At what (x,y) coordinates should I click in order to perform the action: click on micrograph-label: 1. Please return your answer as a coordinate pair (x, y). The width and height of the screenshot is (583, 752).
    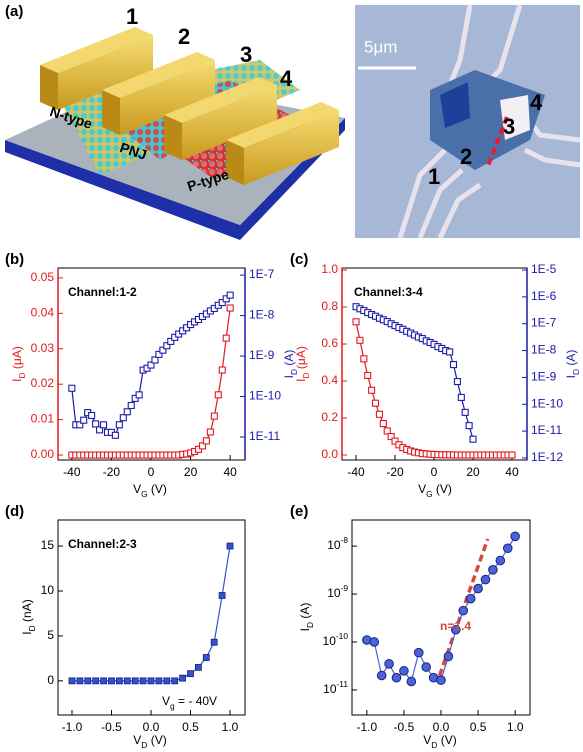
    Looking at the image, I should click on (434, 176).